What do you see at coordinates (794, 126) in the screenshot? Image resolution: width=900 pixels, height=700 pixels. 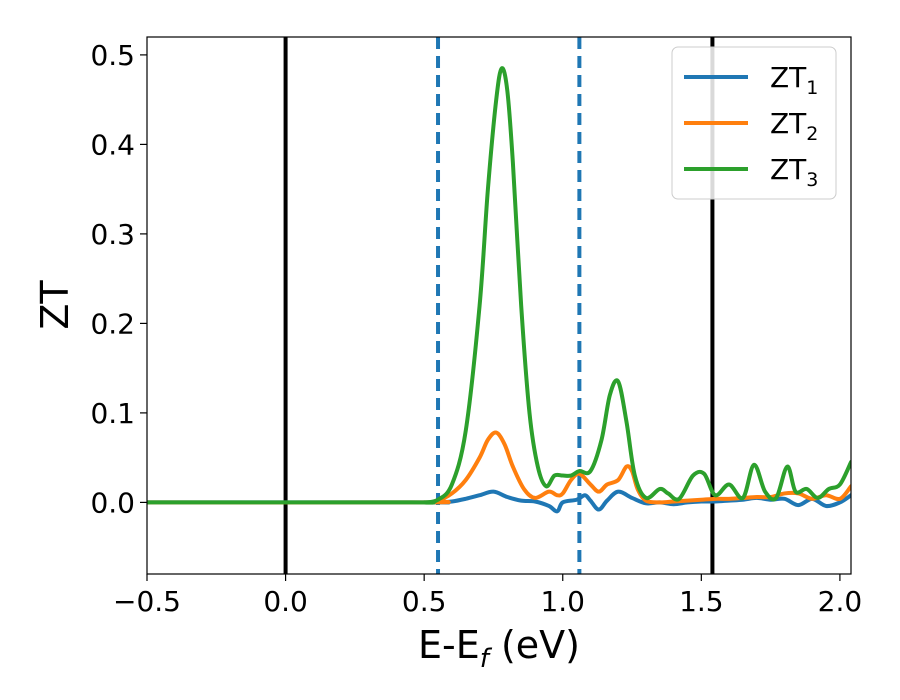 I see `legend-label-zt2: ZT2` at bounding box center [794, 126].